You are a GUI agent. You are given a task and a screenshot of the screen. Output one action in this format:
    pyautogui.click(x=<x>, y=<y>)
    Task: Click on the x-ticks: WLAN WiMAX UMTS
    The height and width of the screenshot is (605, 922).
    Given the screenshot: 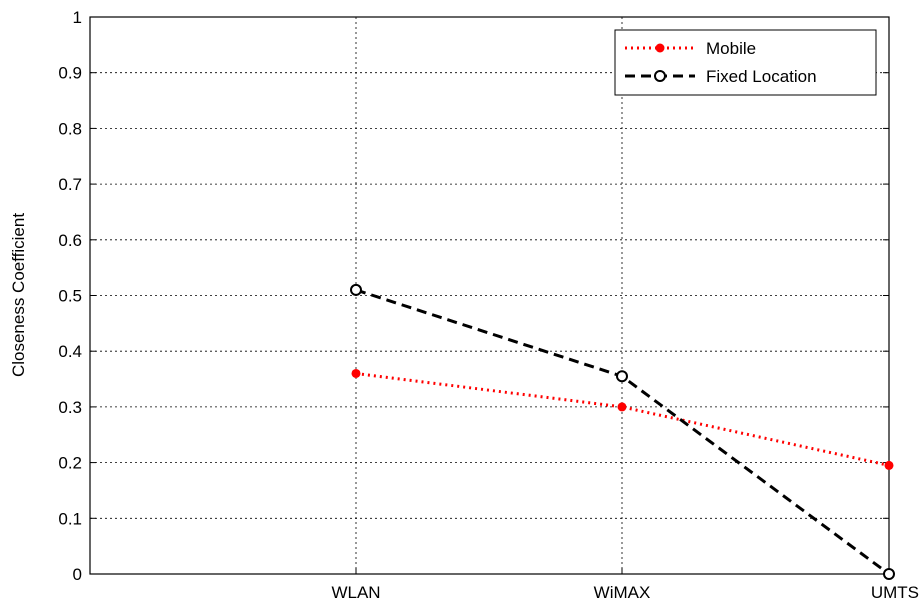 What is the action you would take?
    pyautogui.click(x=625, y=585)
    